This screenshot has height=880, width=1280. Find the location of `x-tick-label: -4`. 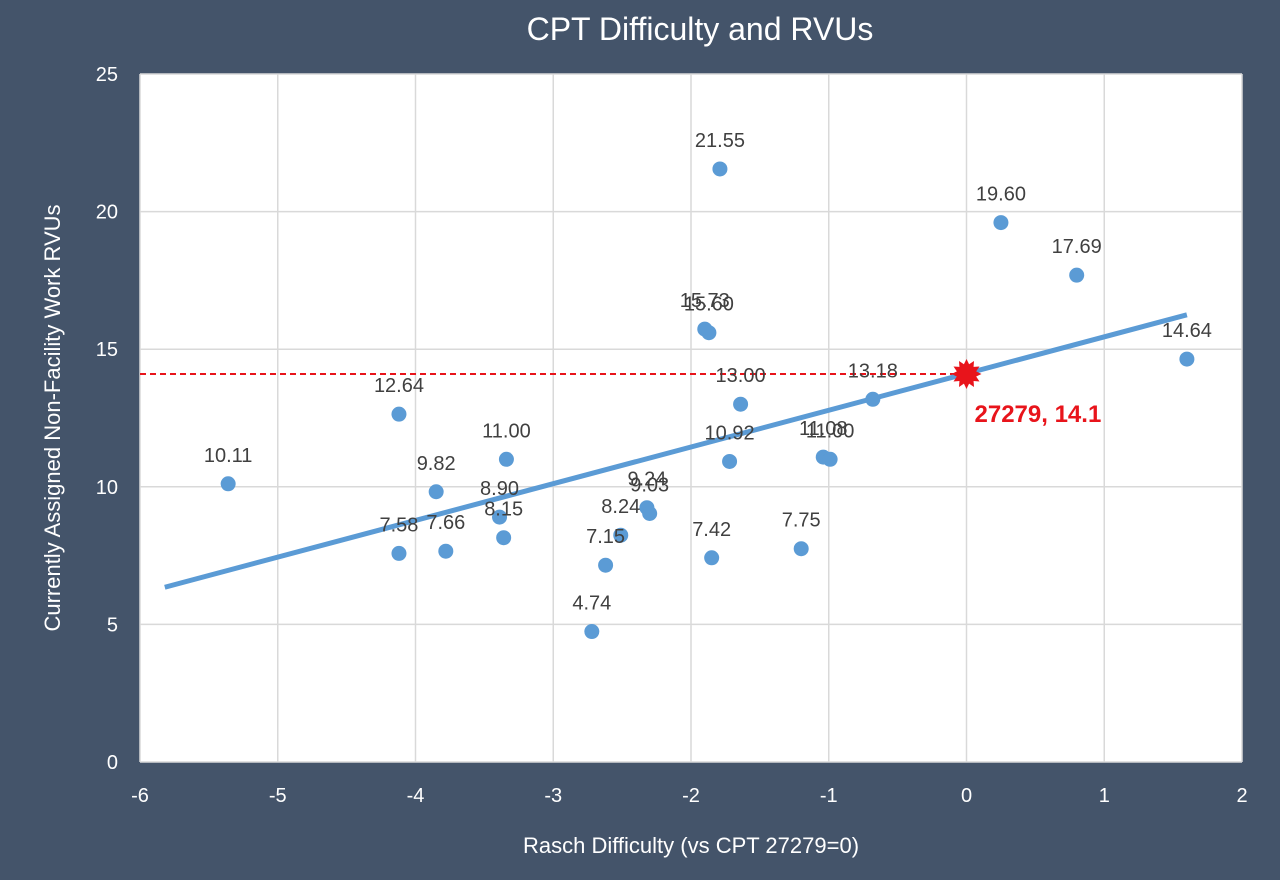

x-tick-label: -4 is located at coordinates (416, 796).